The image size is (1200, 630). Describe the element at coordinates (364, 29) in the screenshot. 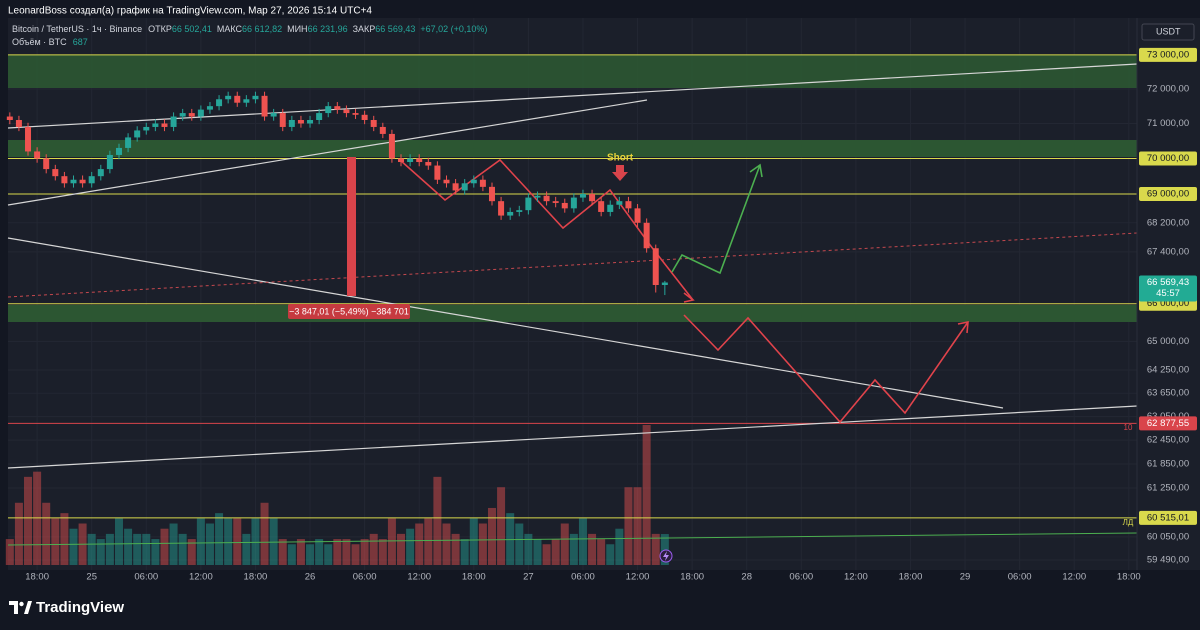

I see `legend-key: ЗАКР` at that location.